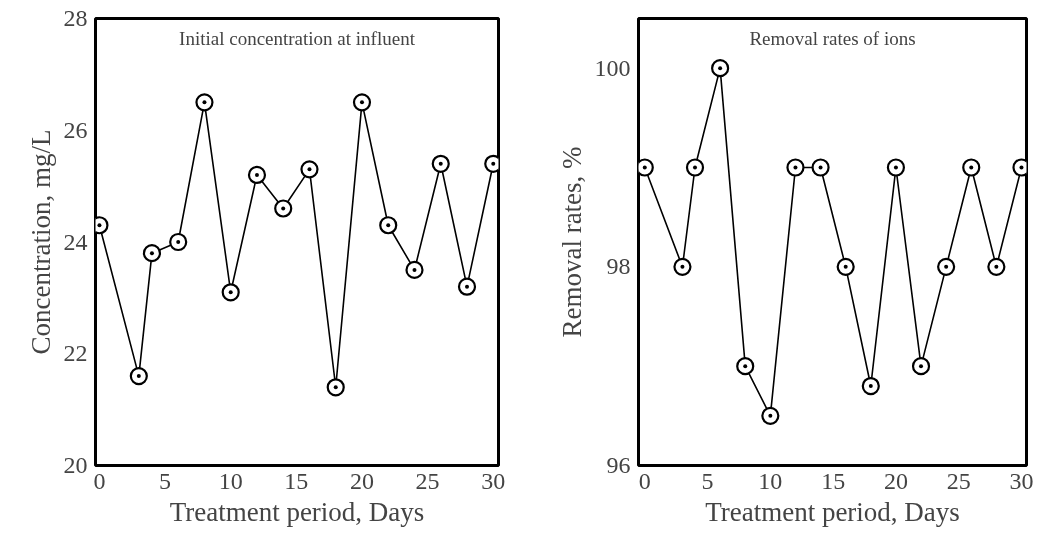 This screenshot has width=1061, height=540. Describe the element at coordinates (297, 38) in the screenshot. I see `text: Initial concentration at influent` at that location.